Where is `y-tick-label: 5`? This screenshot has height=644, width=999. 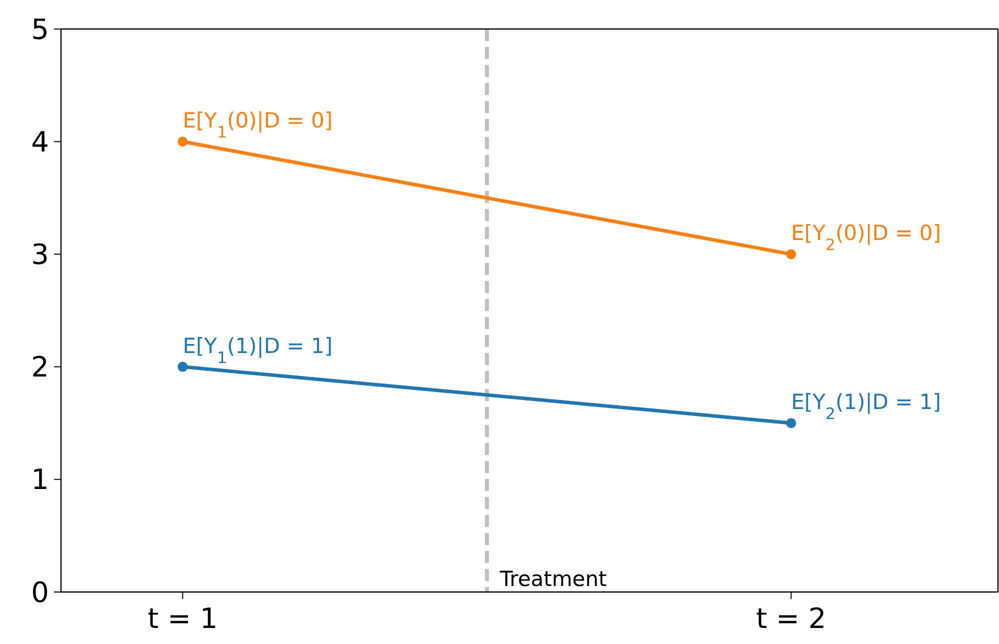 y-tick-label: 5 is located at coordinates (40, 29).